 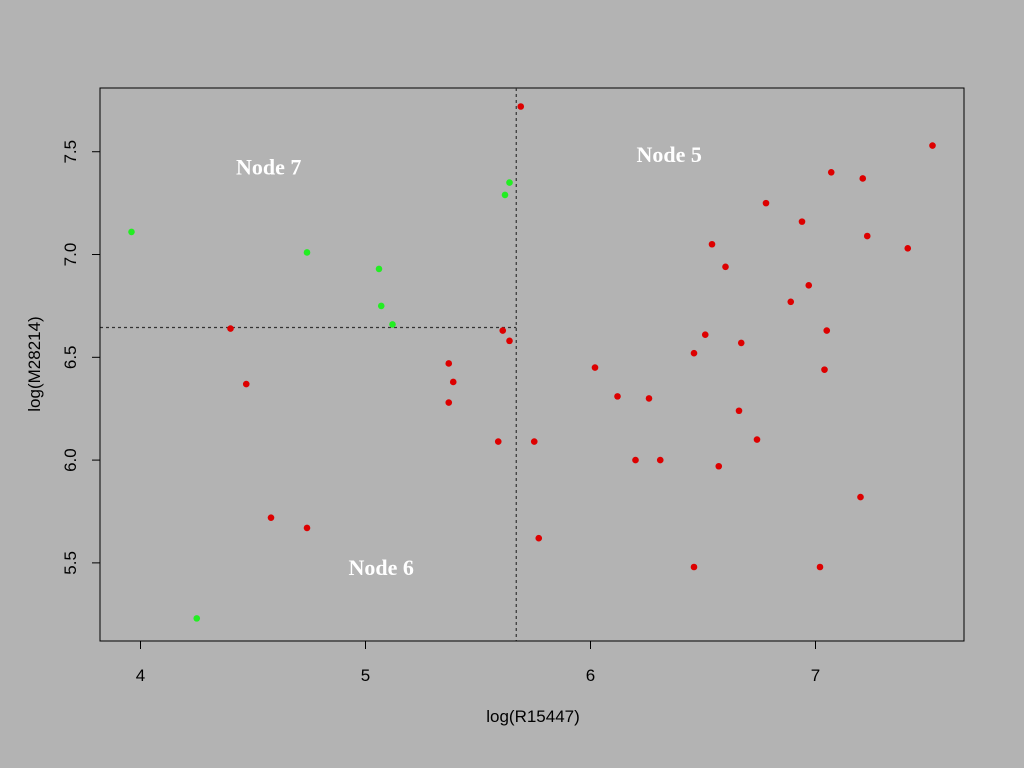 I want to click on x-axis: 4 5 6 7, so click(x=478, y=662).